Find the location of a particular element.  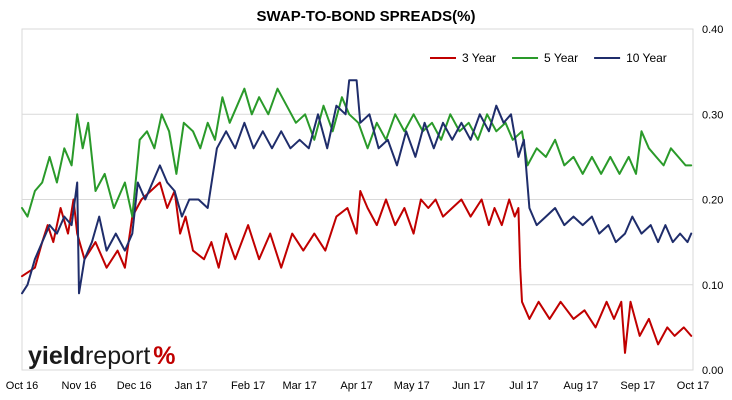

legend: 3 Year 5 Year 10 Year is located at coordinates (548, 58).